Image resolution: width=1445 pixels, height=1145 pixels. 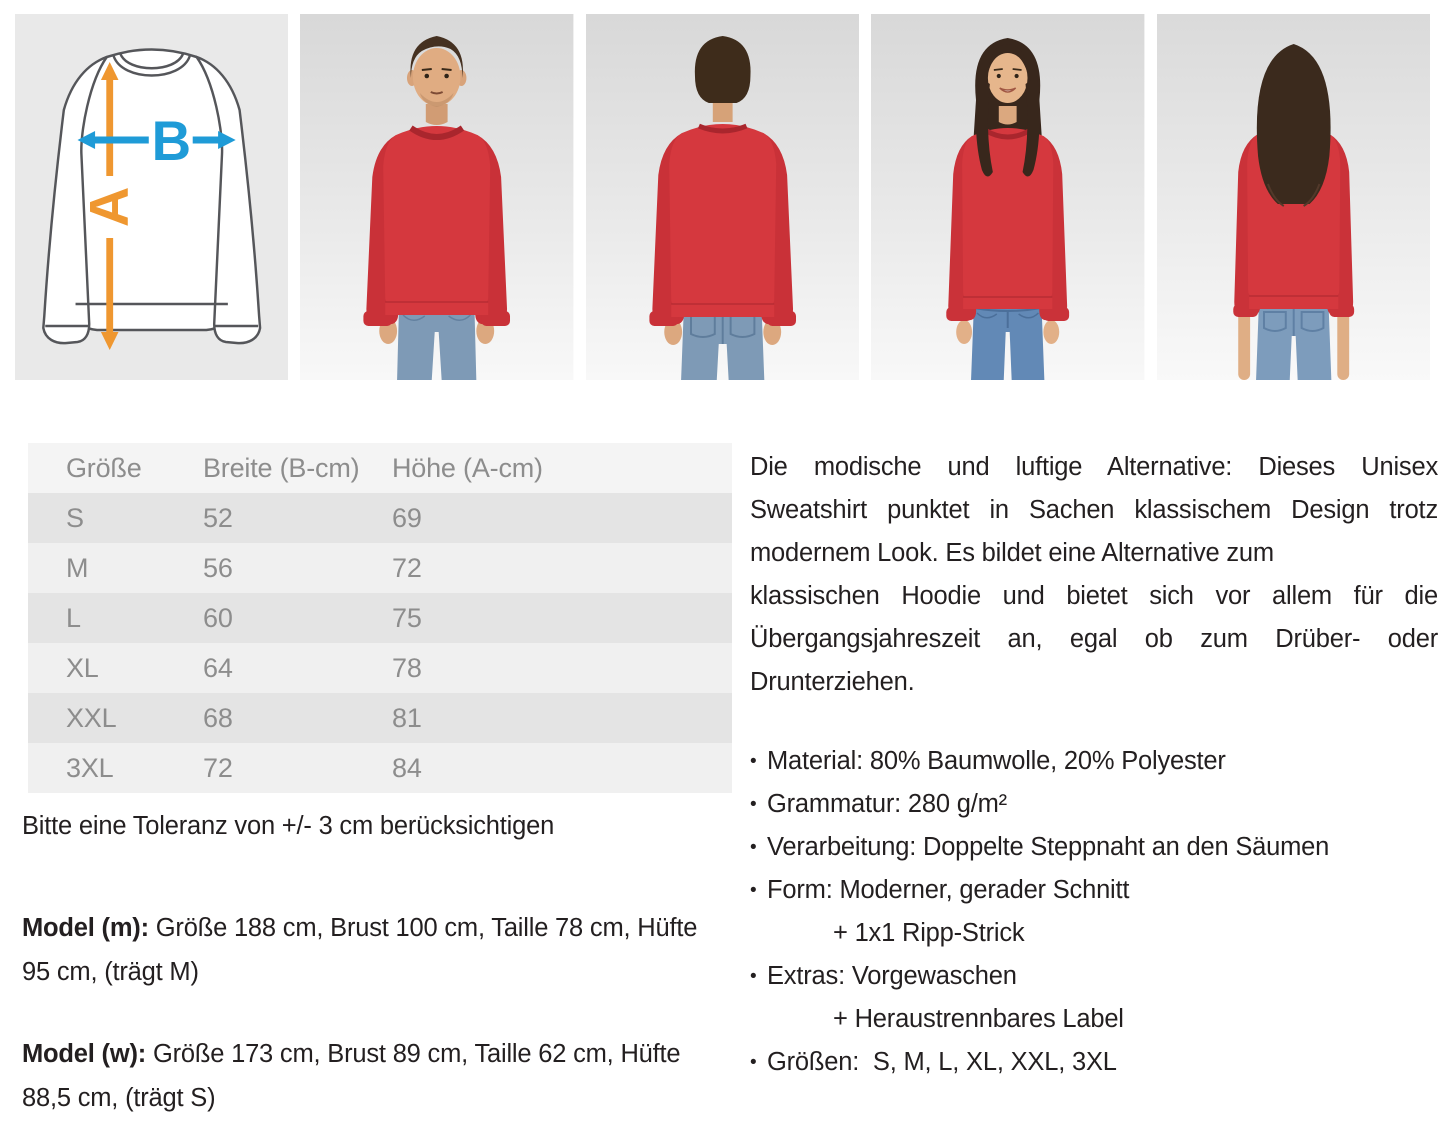 I want to click on size-table-header-cell: Größe, so click(x=104, y=467).